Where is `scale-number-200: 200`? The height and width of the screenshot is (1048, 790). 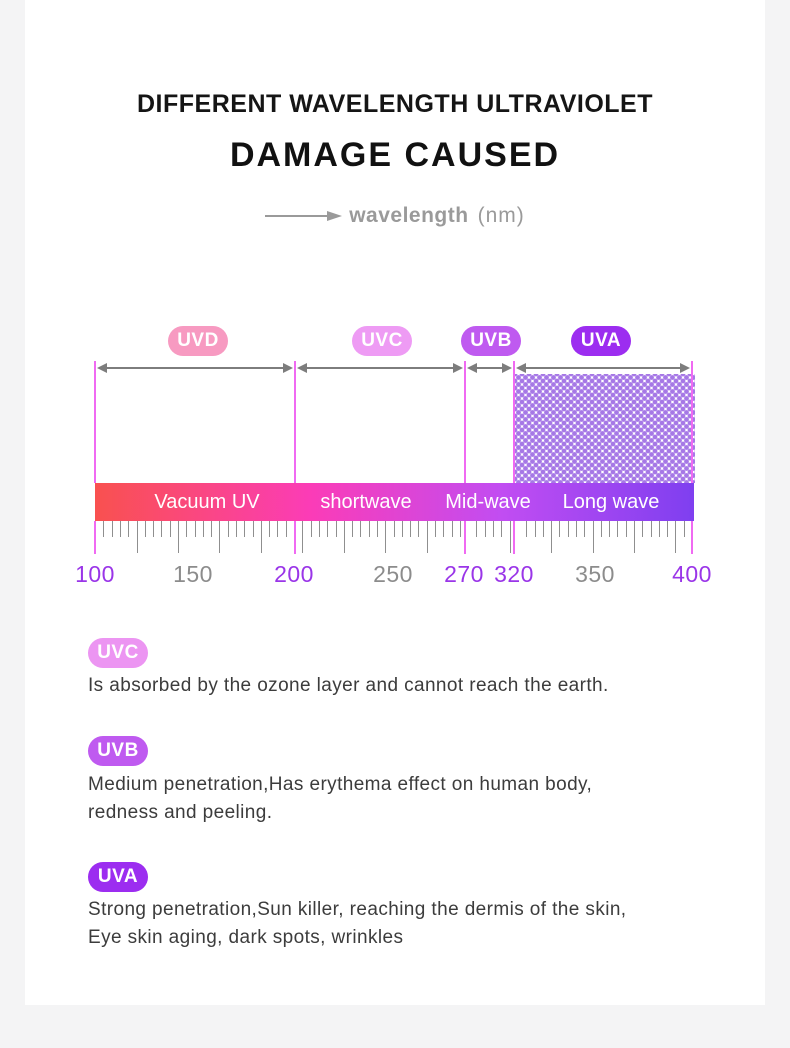
scale-number-200: 200 is located at coordinates (294, 574).